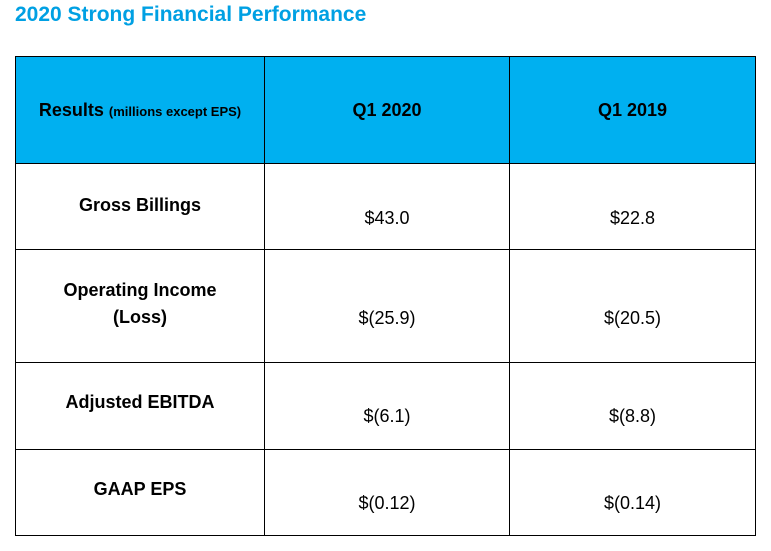 The height and width of the screenshot is (551, 771). I want to click on gross-billings-q1-2019: $22.8, so click(632, 206).